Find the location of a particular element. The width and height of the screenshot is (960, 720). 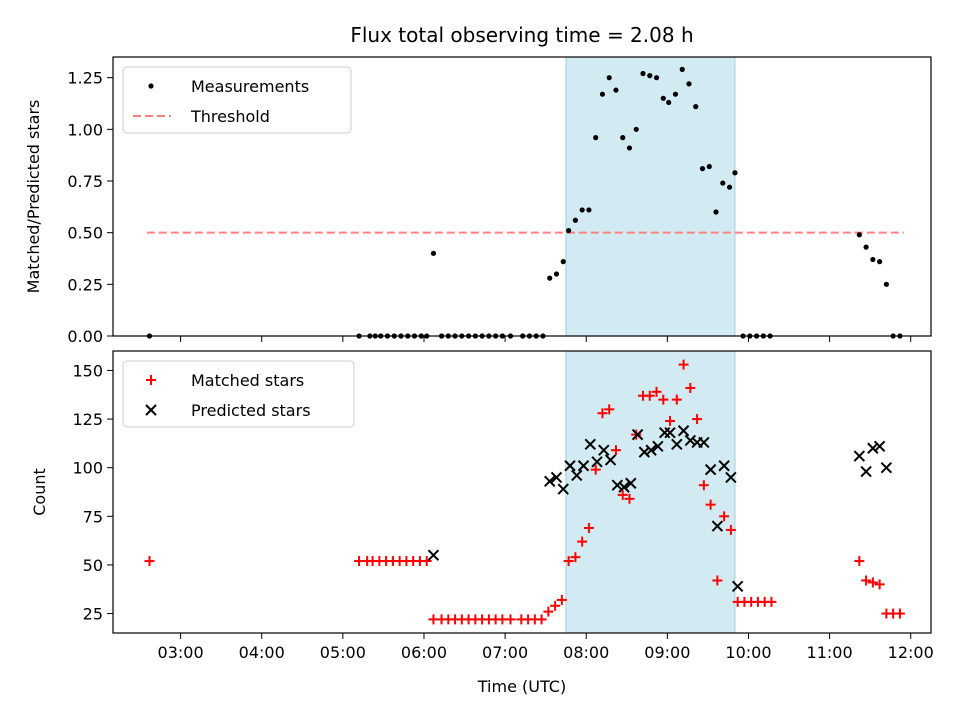

y-tick-label: 75 is located at coordinates (93, 516).